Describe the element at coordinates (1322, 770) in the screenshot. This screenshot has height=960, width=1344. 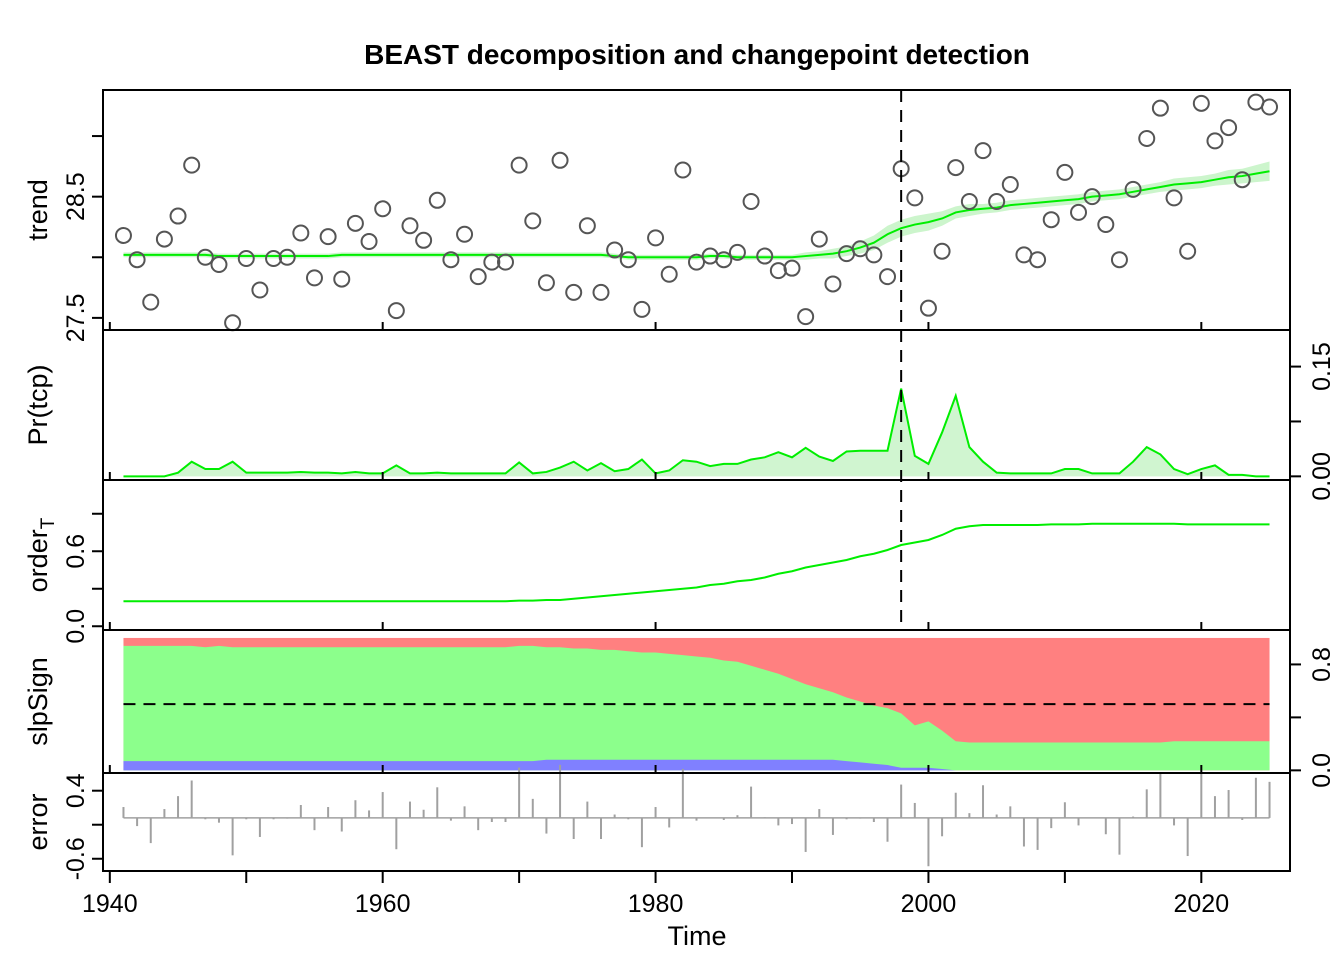
I see `slpSign-y-tick-label-0: 0.0` at that location.